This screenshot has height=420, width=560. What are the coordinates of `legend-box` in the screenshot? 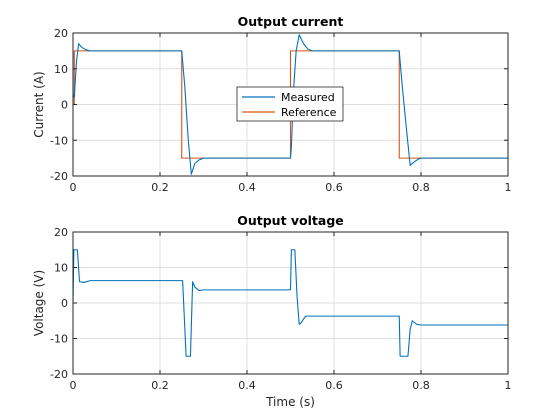 It's located at (290, 104).